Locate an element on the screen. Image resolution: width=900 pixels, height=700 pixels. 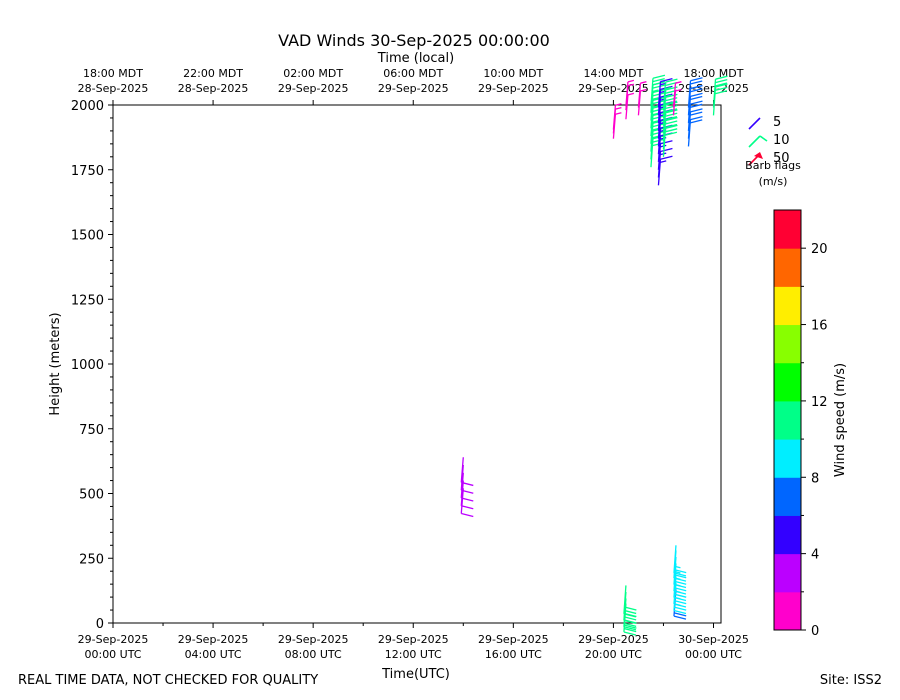
y-tick-label: 1250 is located at coordinates (87, 300).